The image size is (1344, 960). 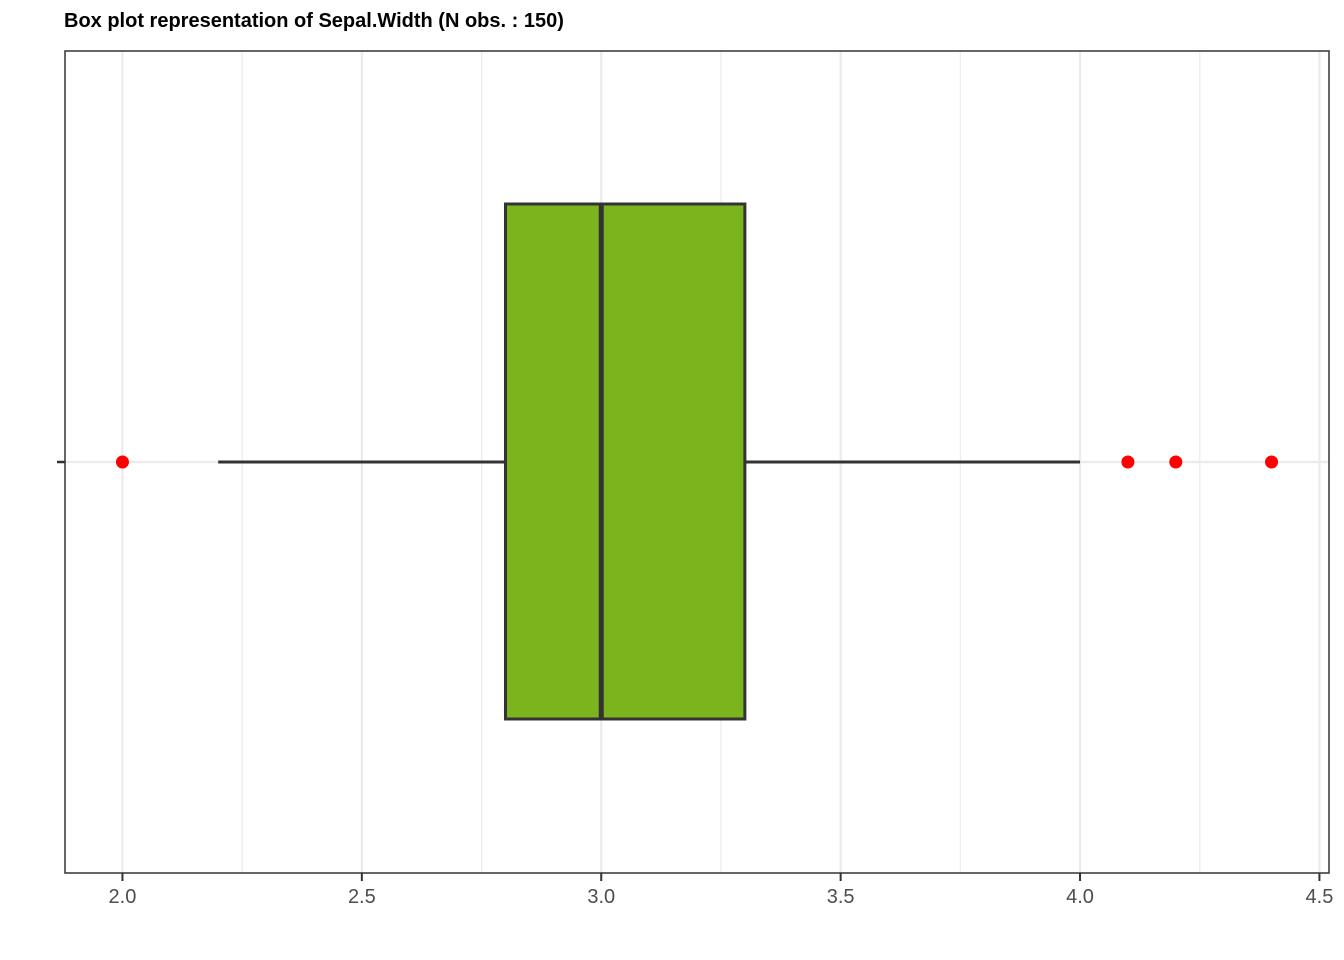 I want to click on x-axis: 2.0 2.5 3.0 3.5 4.0 4.5, so click(x=721, y=890).